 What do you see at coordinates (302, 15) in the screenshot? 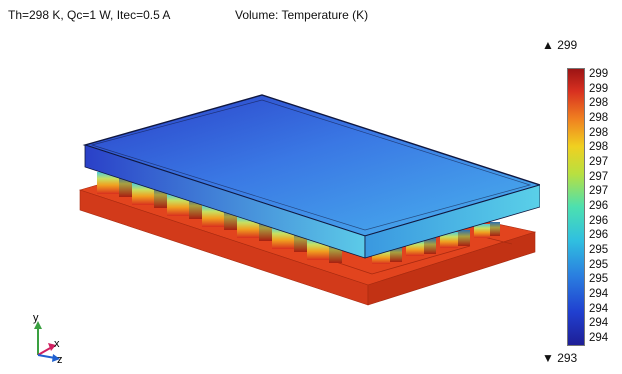
I see `plot-title: Volume: Temperature (K)` at bounding box center [302, 15].